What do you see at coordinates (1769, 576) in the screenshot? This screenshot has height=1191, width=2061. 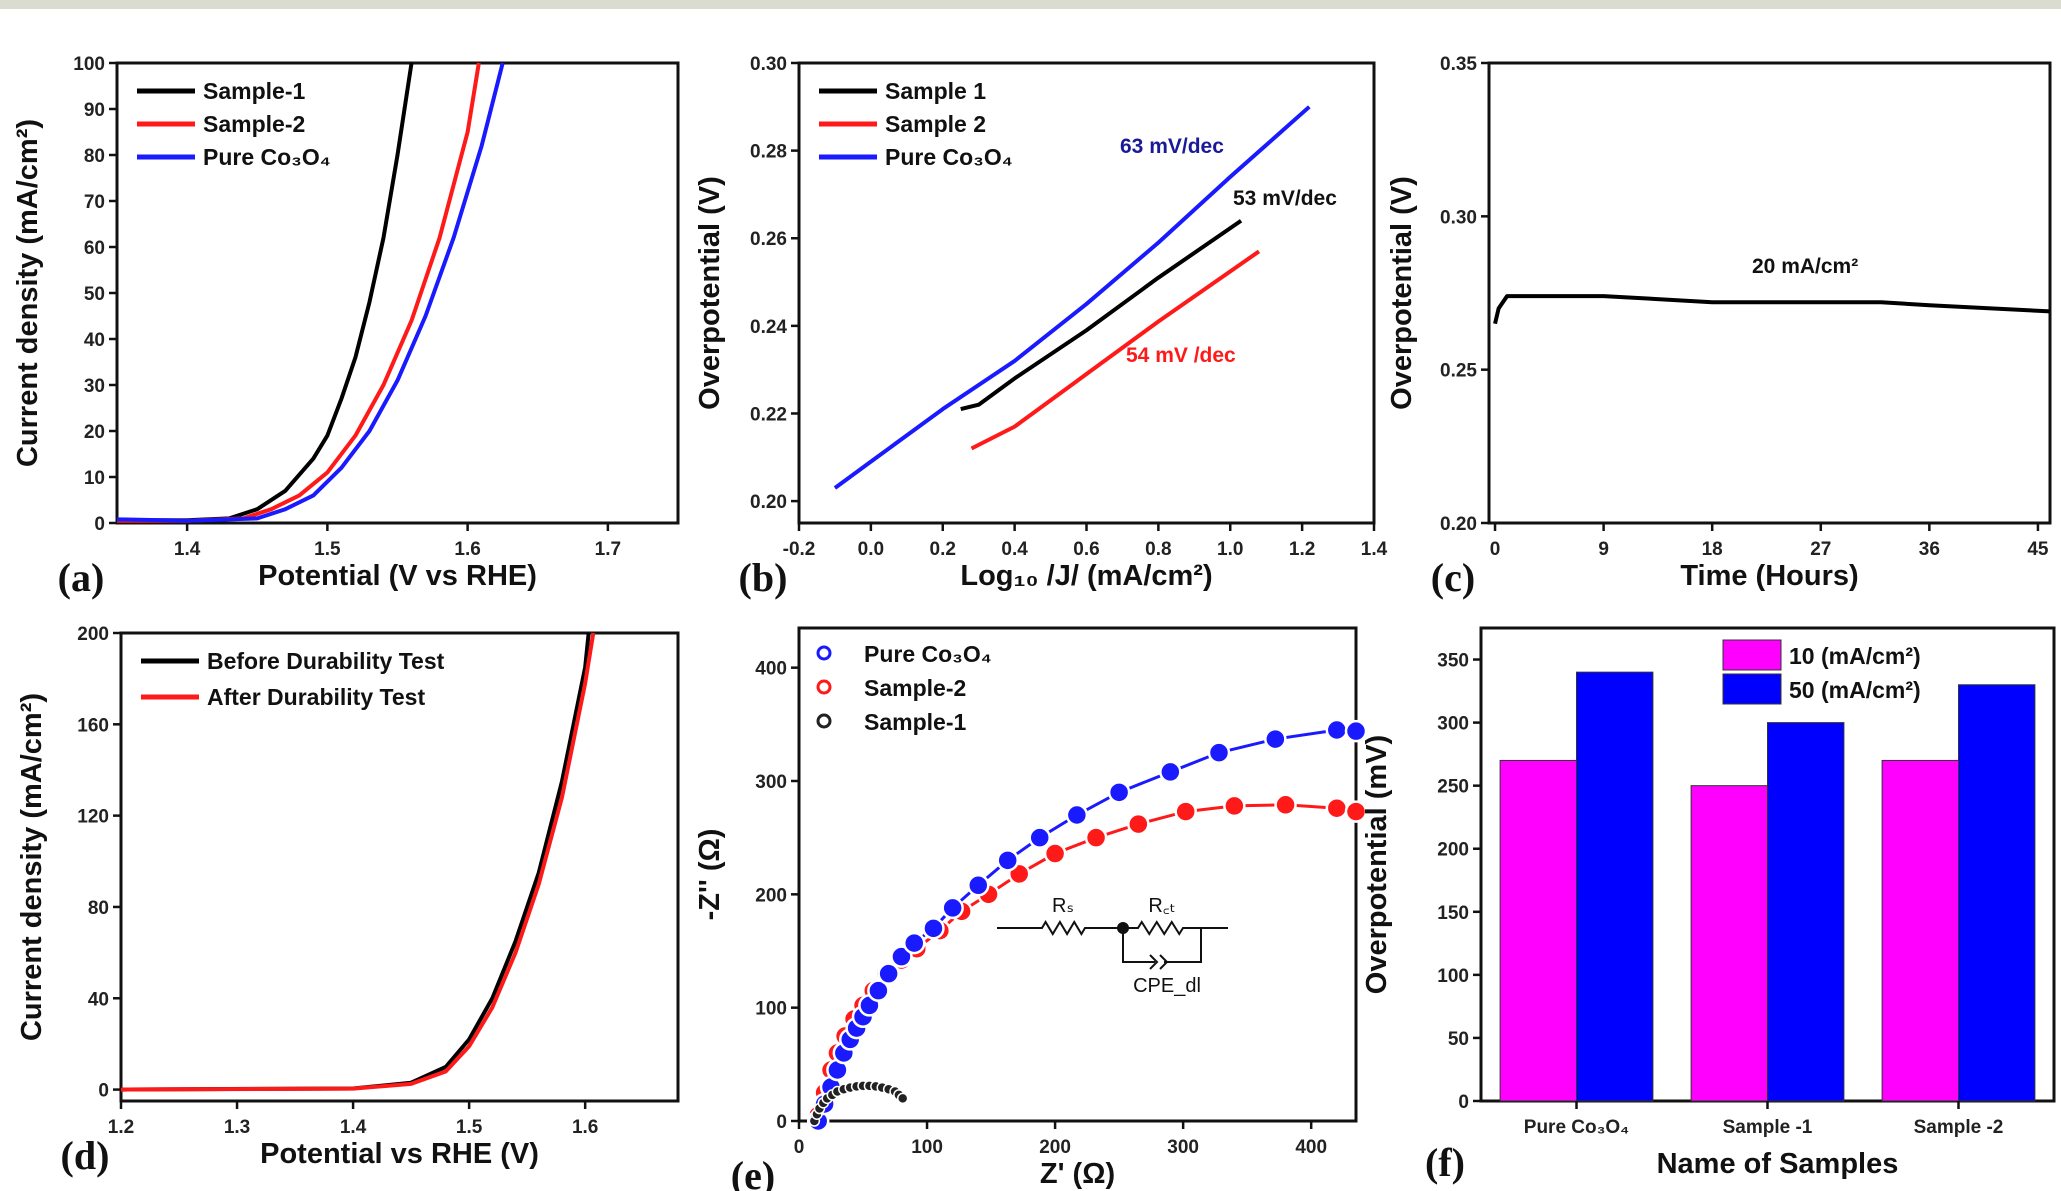 I see `x-axis-label: Time (Hours)` at bounding box center [1769, 576].